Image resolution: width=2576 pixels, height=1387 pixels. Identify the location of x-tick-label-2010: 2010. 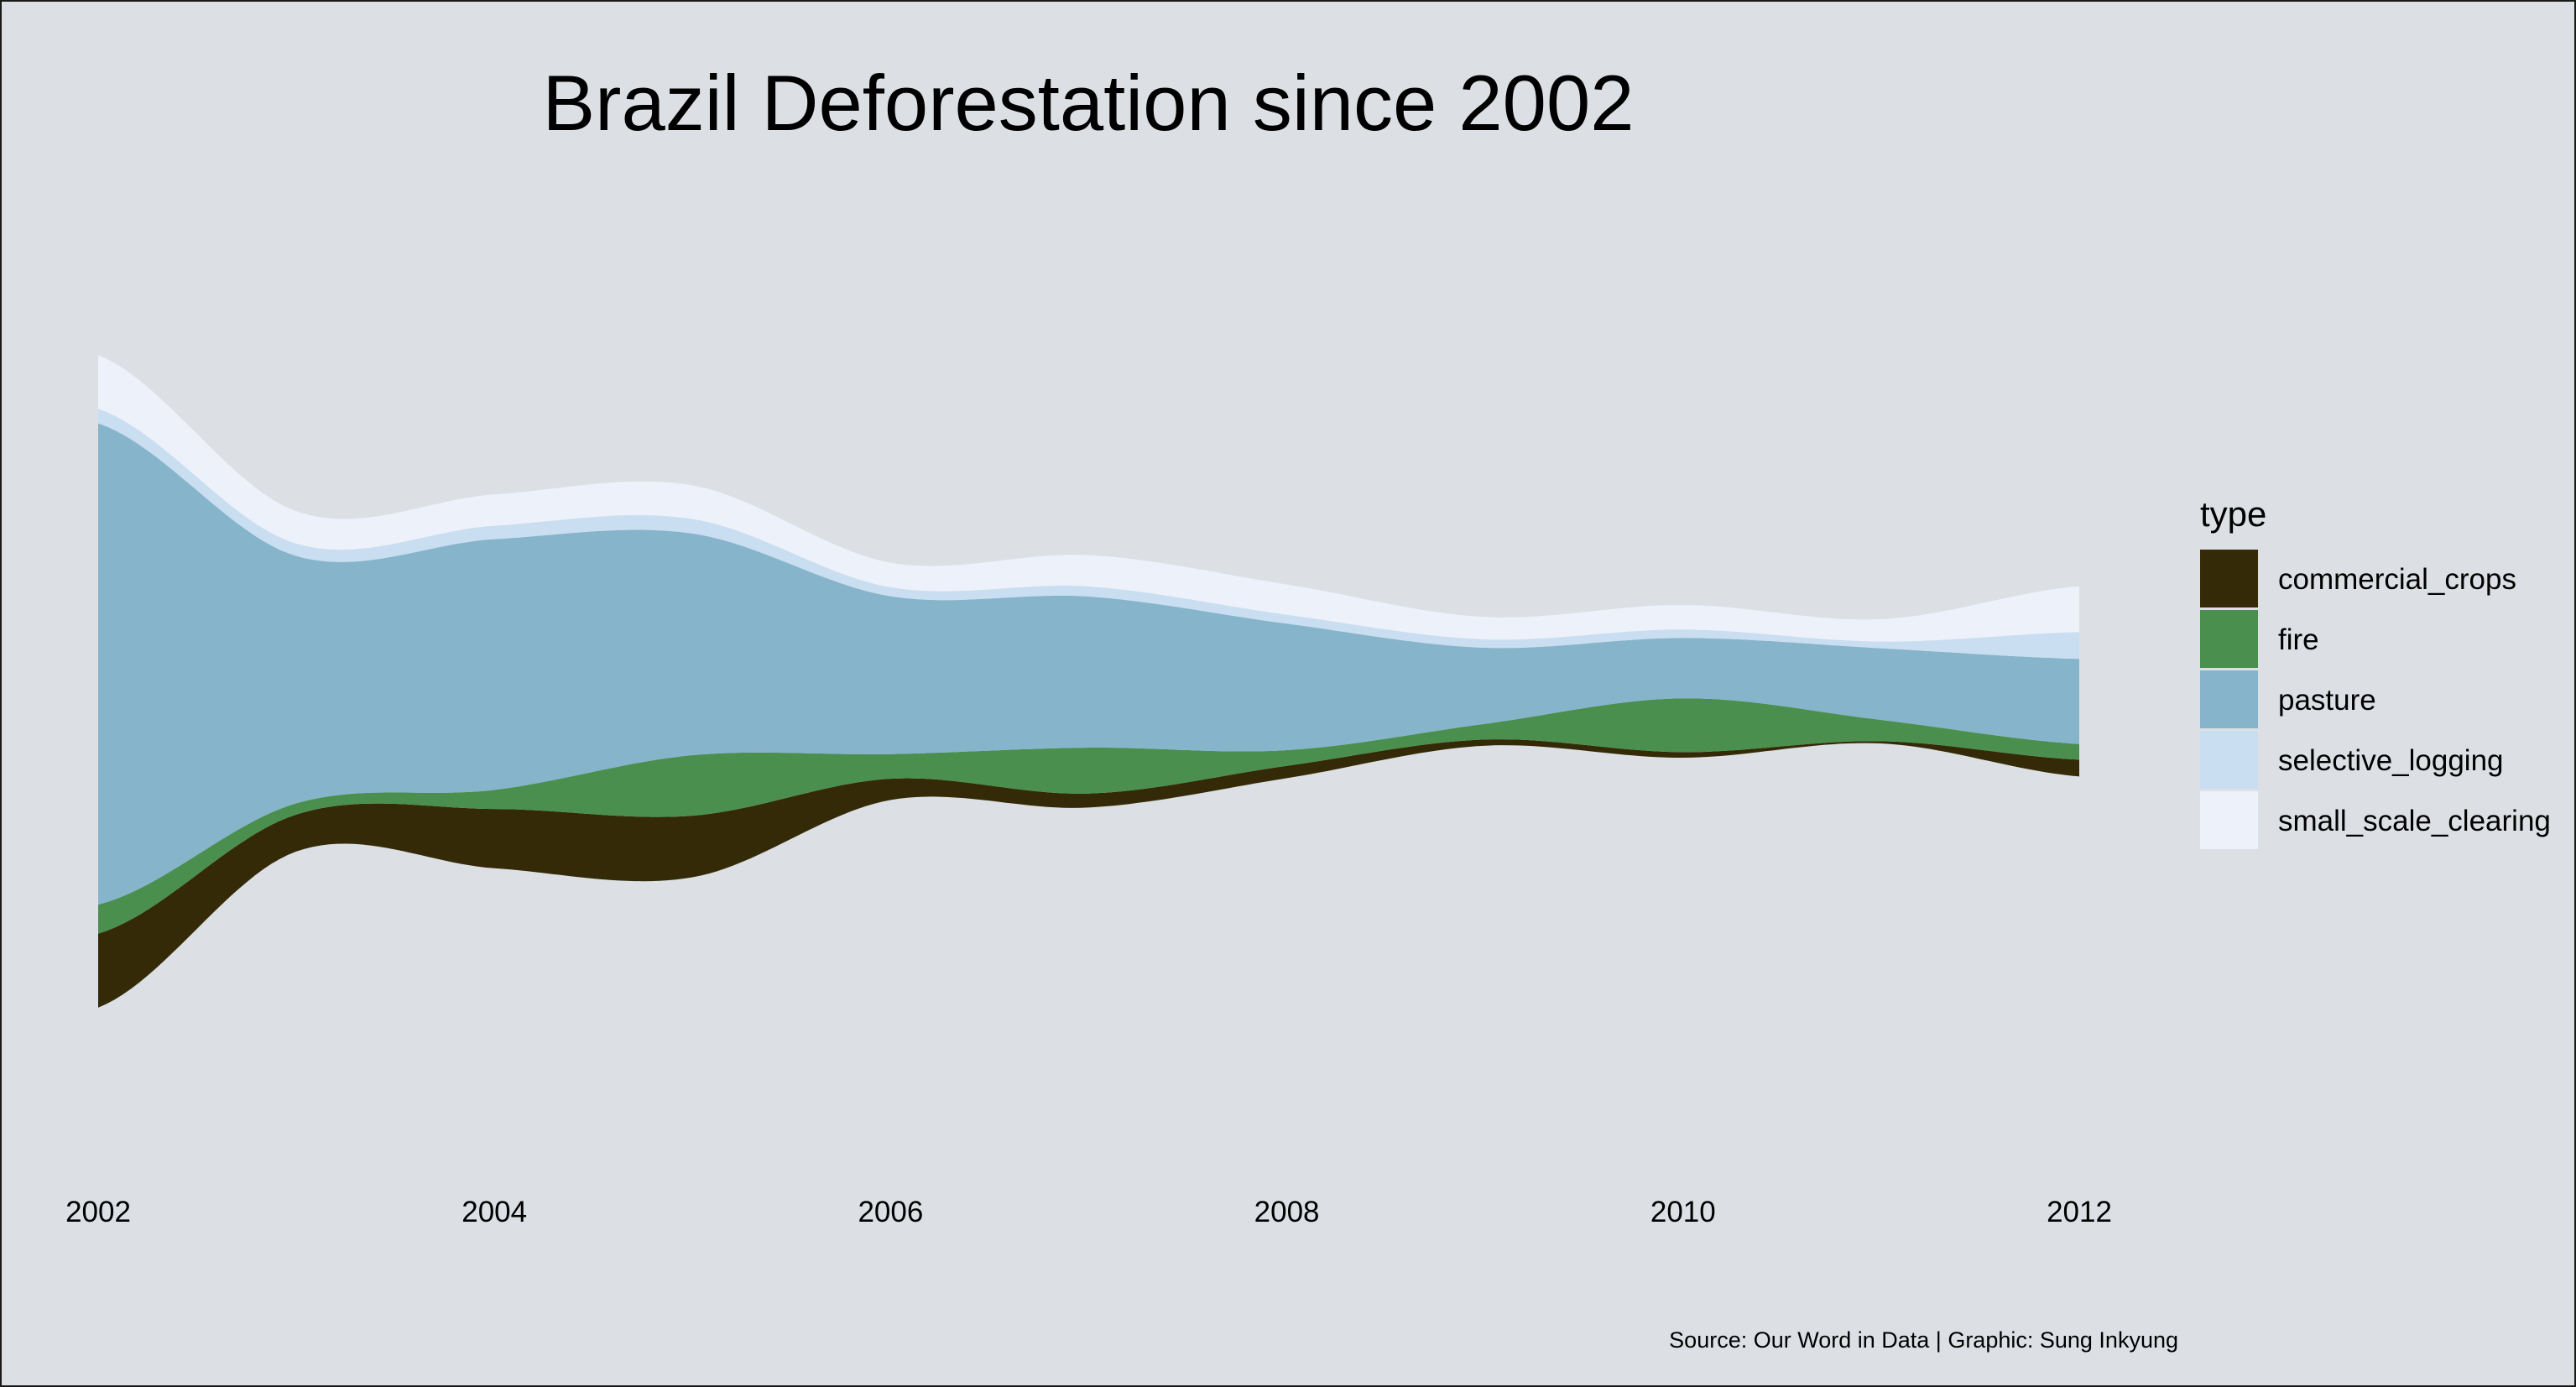
(1683, 1212).